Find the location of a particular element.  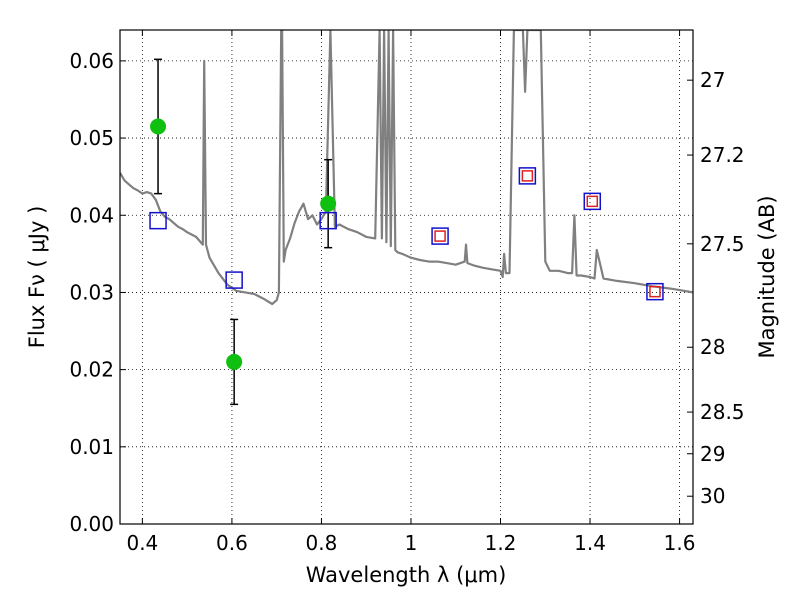

y2-tick-label: 27.5 is located at coordinates (722, 244).